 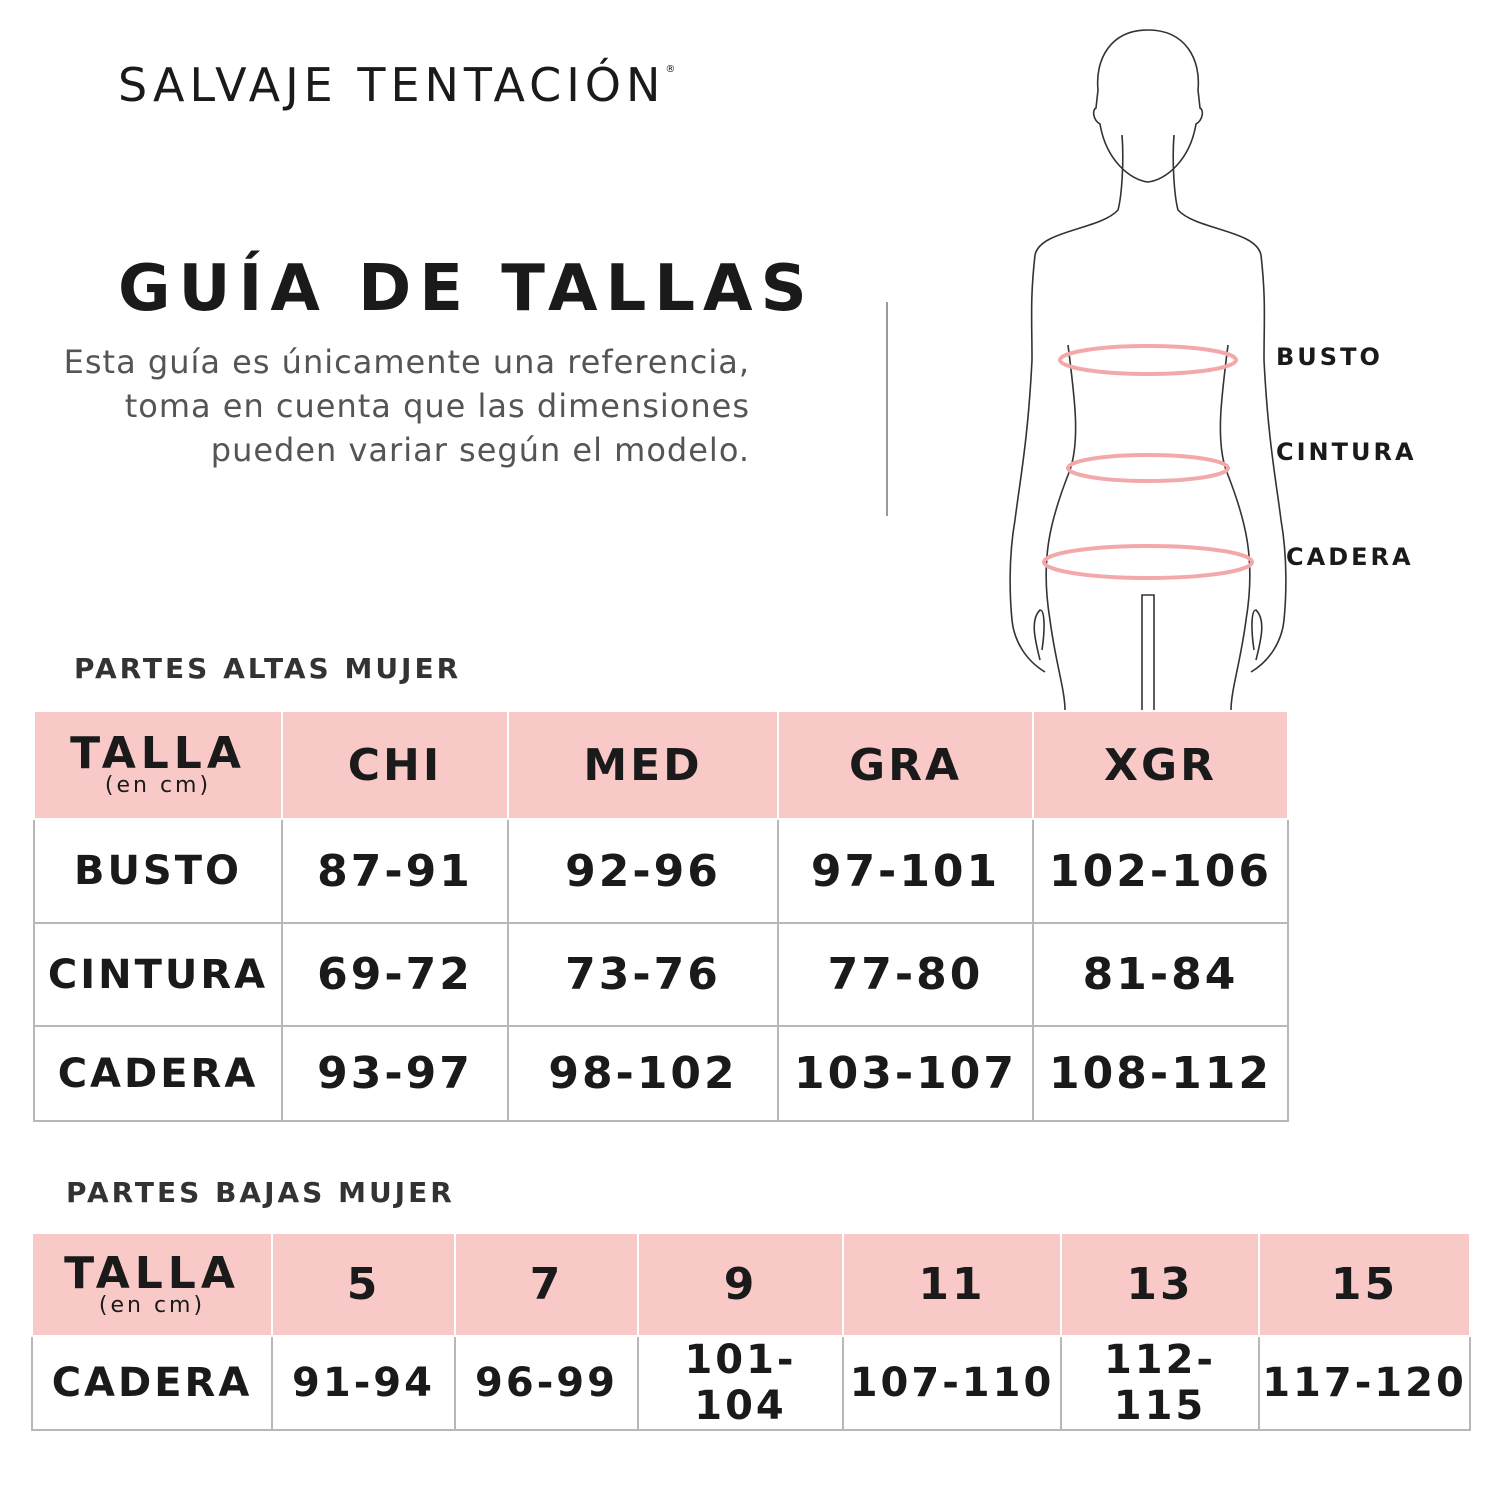 I want to click on size-header: 9, so click(x=740, y=1284).